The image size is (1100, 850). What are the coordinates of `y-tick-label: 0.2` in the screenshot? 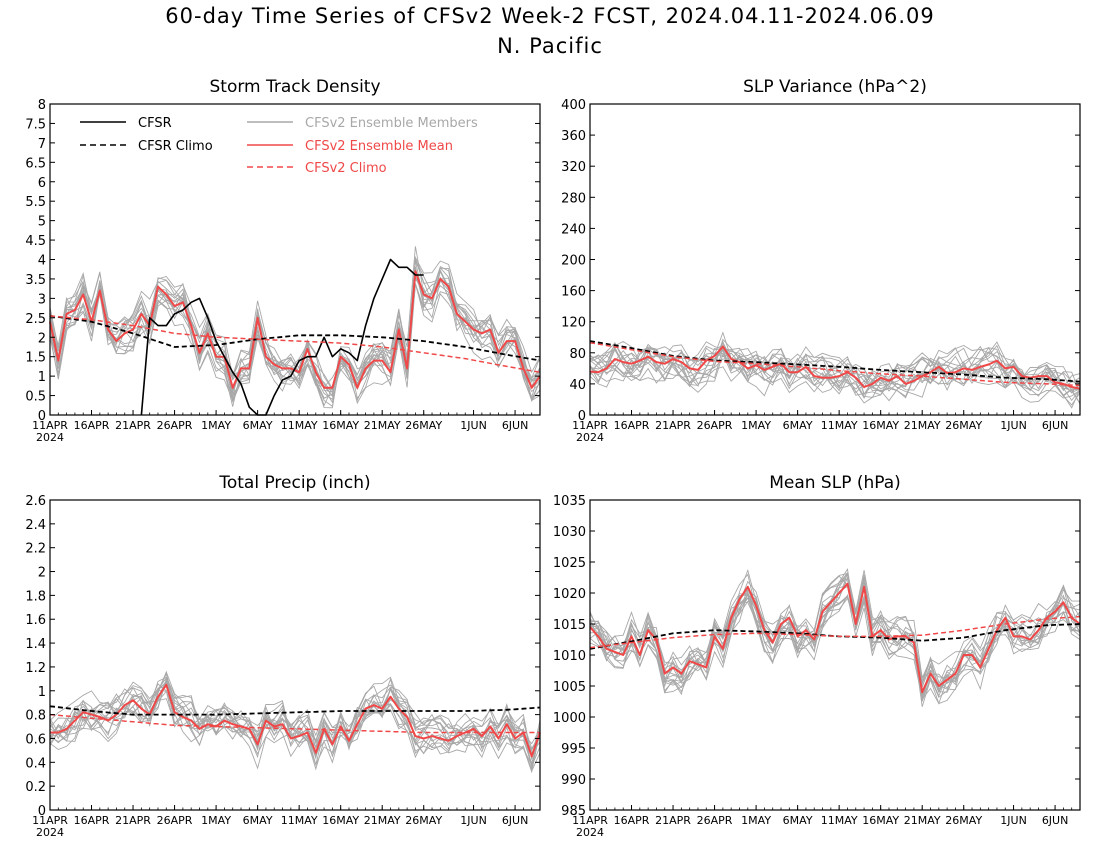 It's located at (35, 787).